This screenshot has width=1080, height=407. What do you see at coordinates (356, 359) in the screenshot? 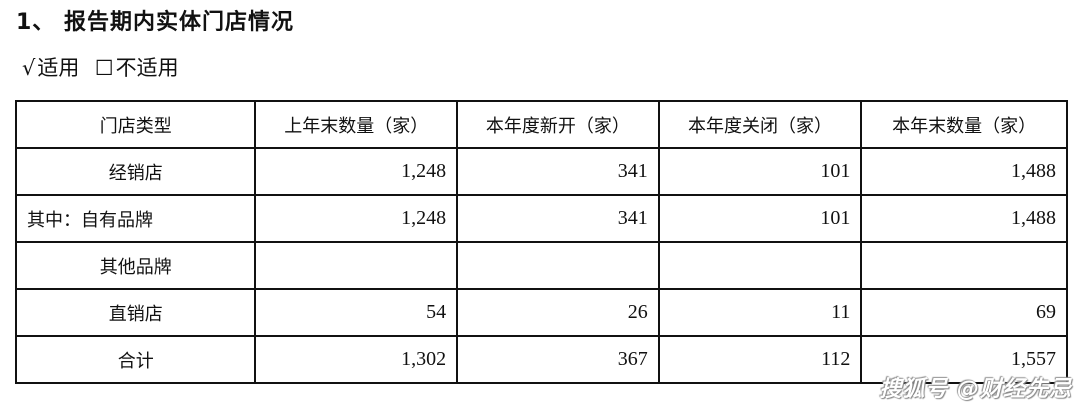
I see `value-cell: 1,302` at bounding box center [356, 359].